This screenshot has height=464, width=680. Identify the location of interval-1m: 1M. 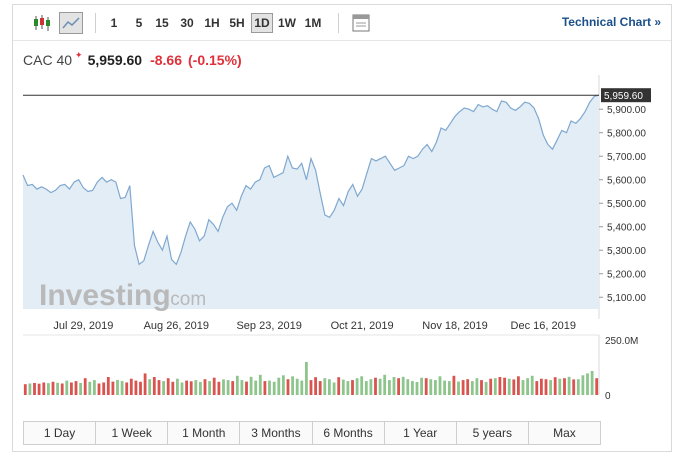
(313, 23).